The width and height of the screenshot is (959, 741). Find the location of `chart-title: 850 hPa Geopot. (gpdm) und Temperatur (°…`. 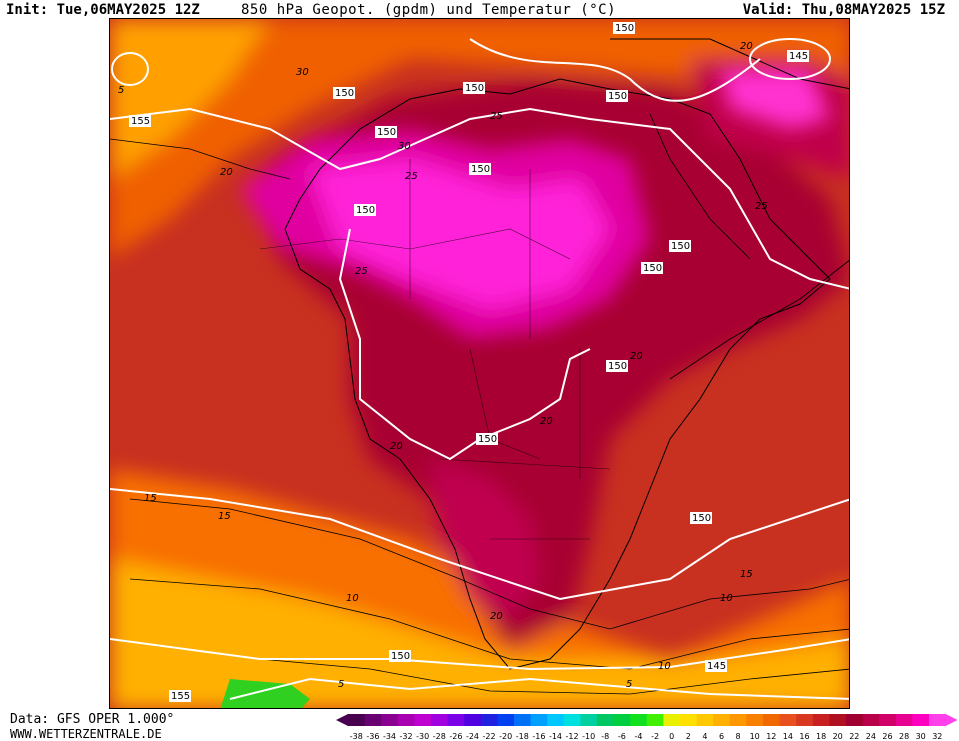

chart-title: 850 hPa Geopot. (gpdm) und Temperatur (°… is located at coordinates (429, 10).